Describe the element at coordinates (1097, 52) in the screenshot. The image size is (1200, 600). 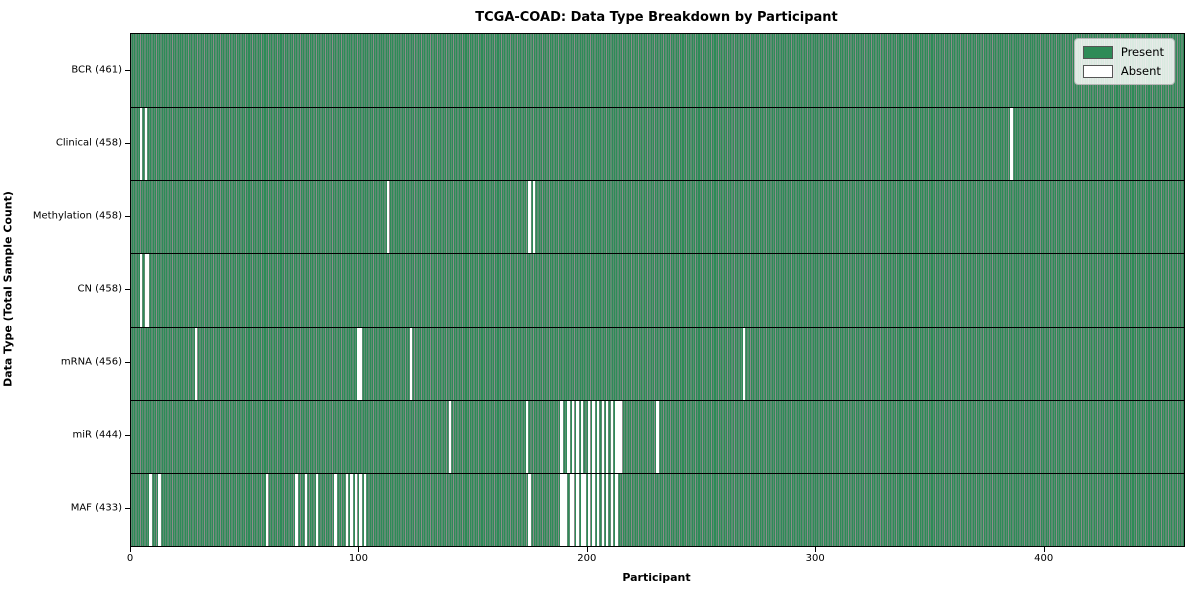
I see `present-swatch` at that location.